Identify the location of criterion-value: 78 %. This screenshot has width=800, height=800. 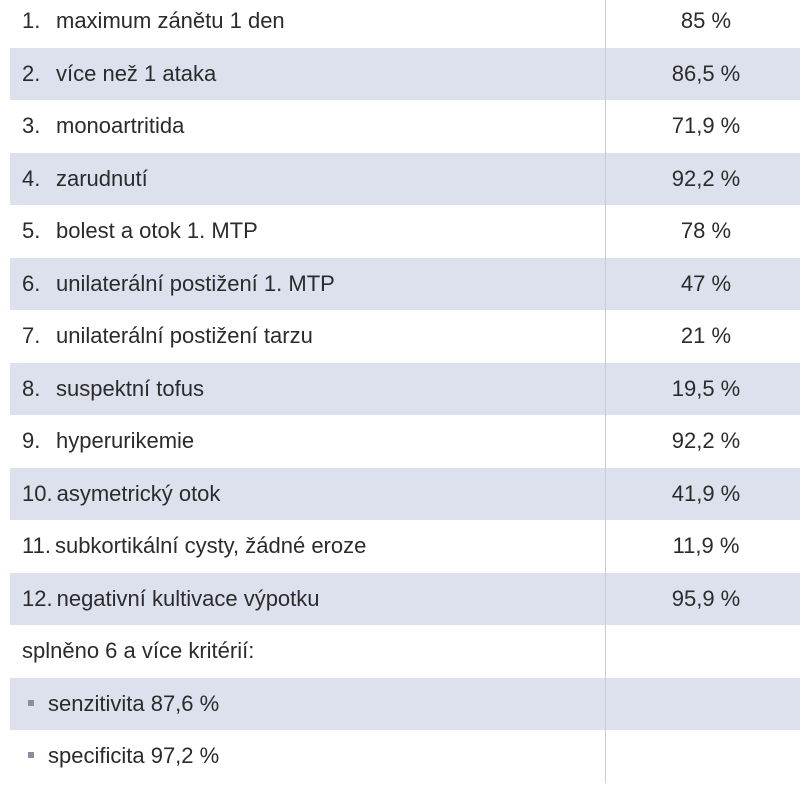
(702, 231).